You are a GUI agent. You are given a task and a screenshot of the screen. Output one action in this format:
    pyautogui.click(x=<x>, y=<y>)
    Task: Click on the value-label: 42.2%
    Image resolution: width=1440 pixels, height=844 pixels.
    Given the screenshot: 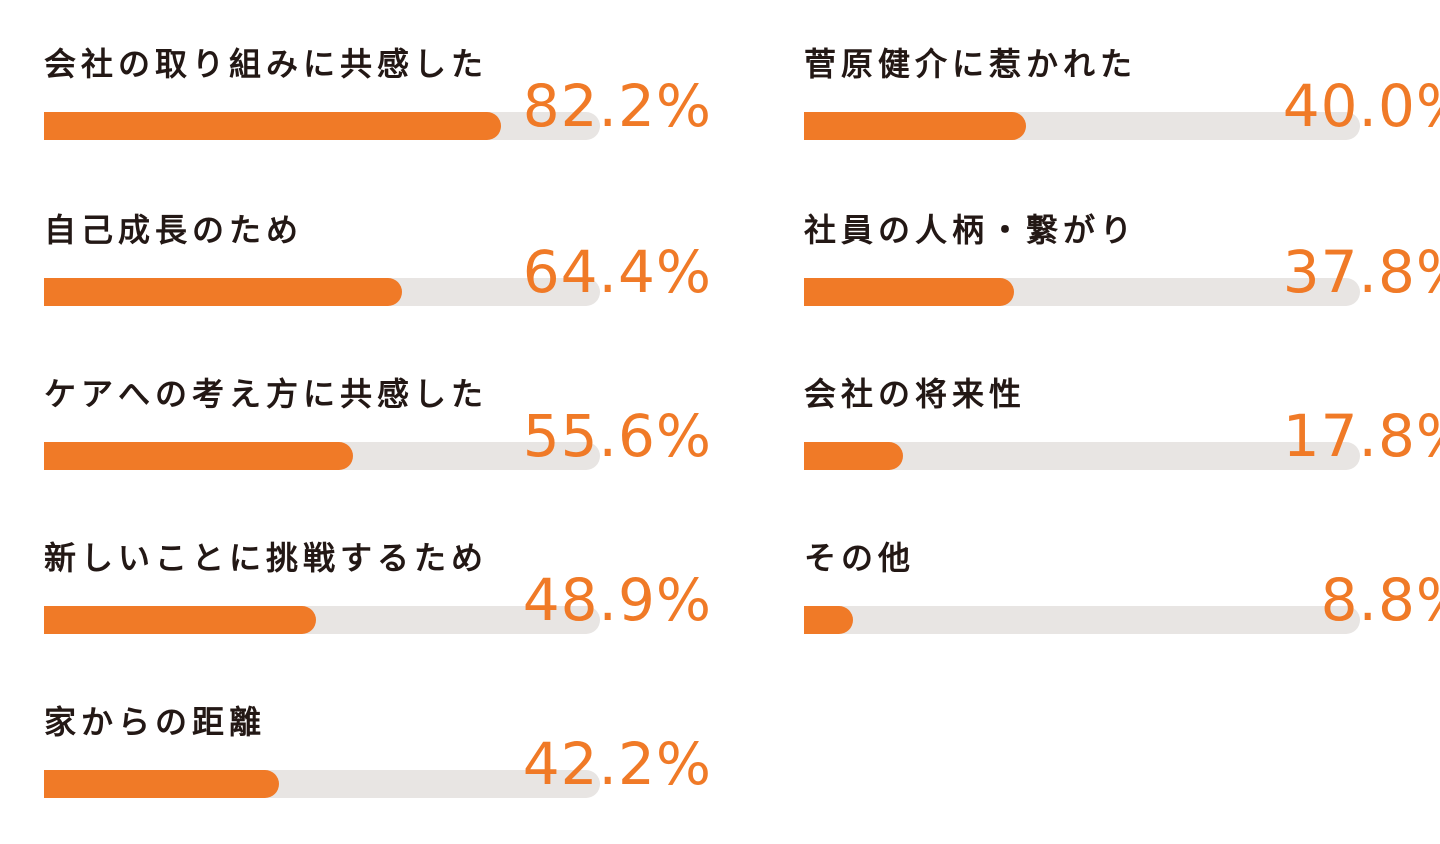 What is the action you would take?
    pyautogui.click(x=617, y=764)
    